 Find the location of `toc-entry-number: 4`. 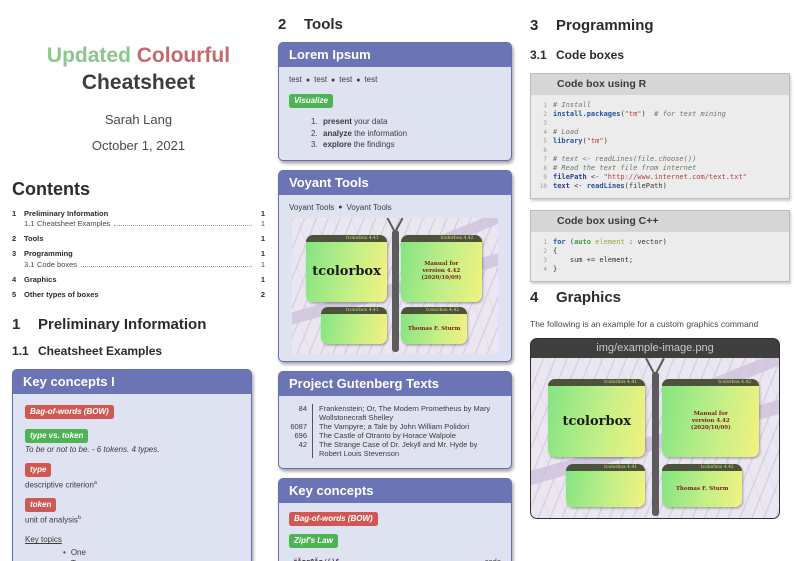

toc-entry-number: 4 is located at coordinates (14, 279).